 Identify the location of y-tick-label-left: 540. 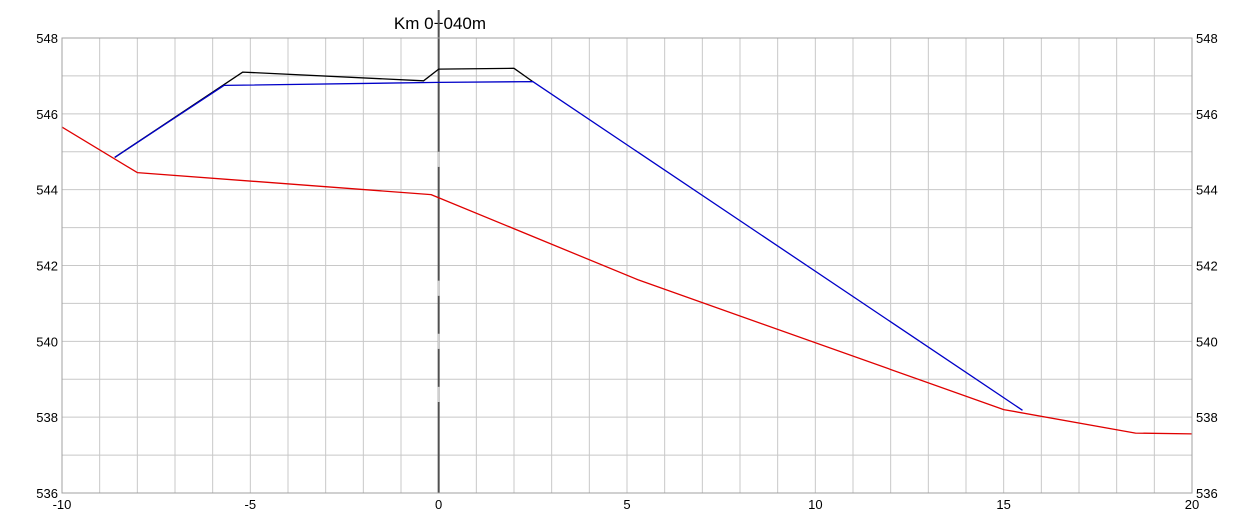
(47, 341).